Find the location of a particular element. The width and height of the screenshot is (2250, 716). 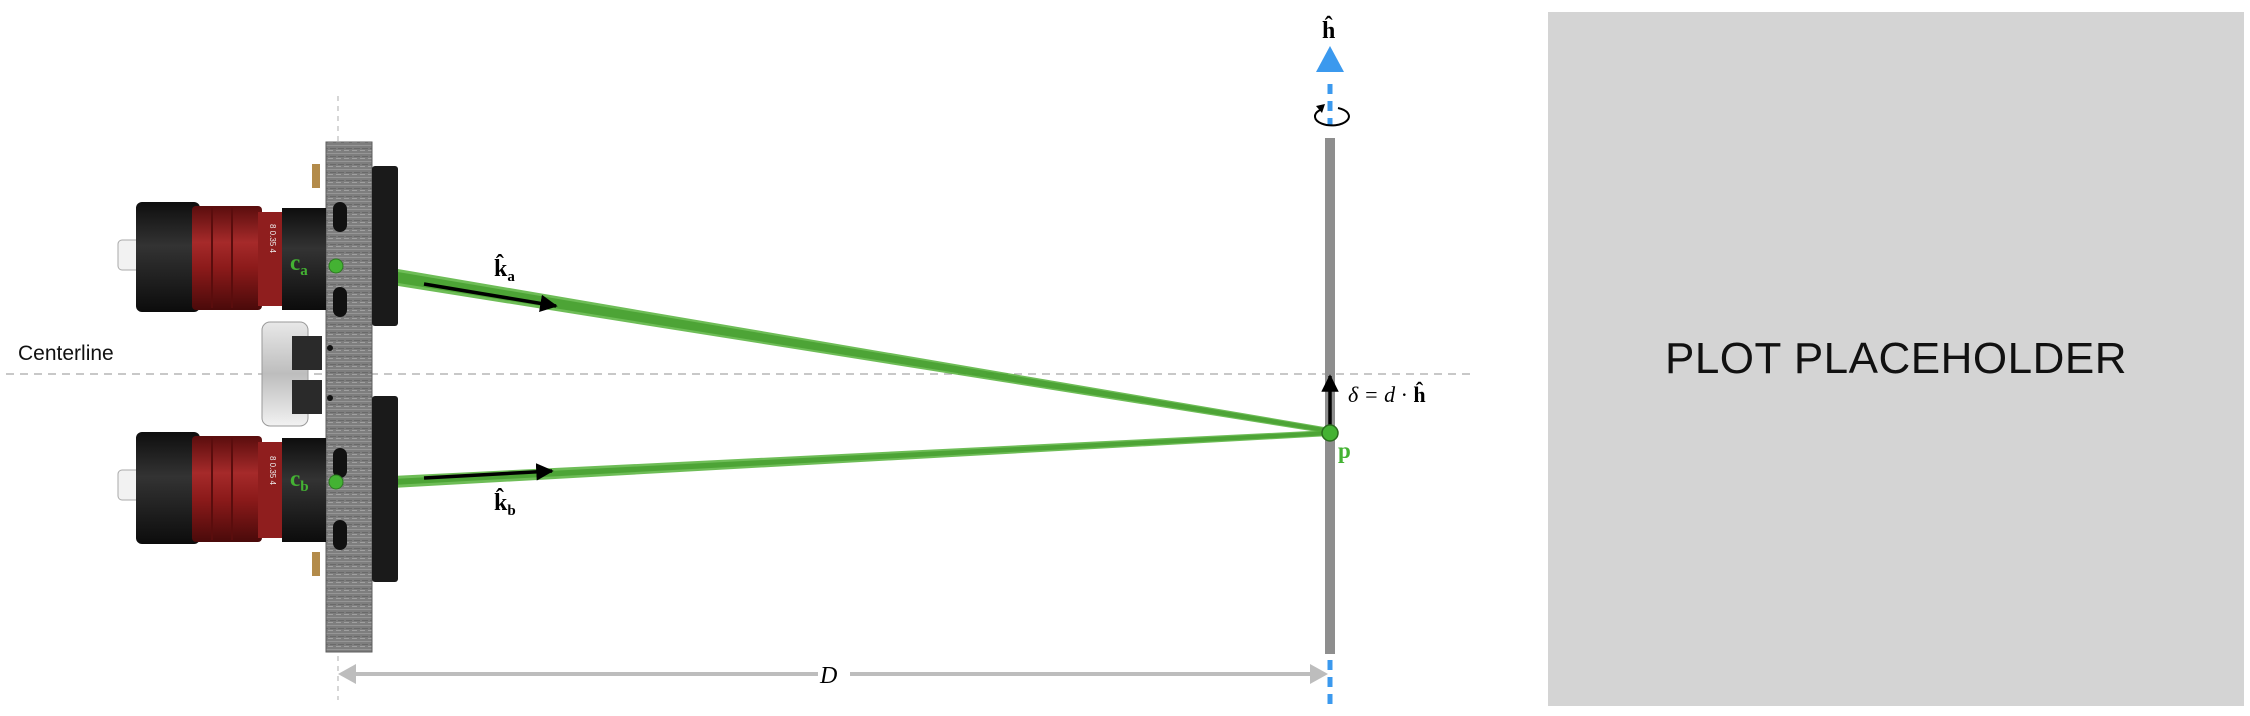

camera-center-b is located at coordinates (336, 482).